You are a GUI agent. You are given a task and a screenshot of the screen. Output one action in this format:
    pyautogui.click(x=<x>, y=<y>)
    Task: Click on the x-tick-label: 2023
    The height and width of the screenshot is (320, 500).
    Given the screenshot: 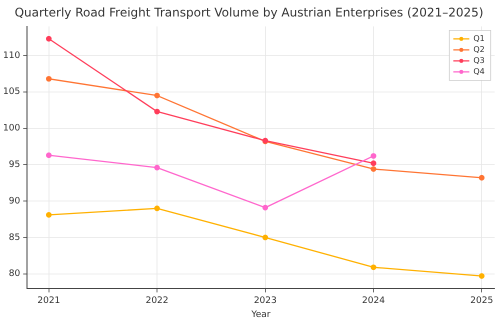 What is the action you would take?
    pyautogui.click(x=265, y=301)
    